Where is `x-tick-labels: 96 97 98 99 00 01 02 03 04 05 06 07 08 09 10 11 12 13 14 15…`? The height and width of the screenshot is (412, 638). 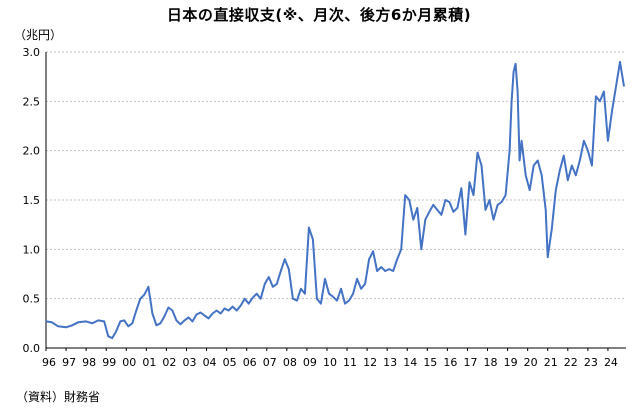
x-tick-labels: 96 97 98 99 00 01 02 03 04 05 06 07 08 09 10 11 12 13 14 15… is located at coordinates (330, 362).